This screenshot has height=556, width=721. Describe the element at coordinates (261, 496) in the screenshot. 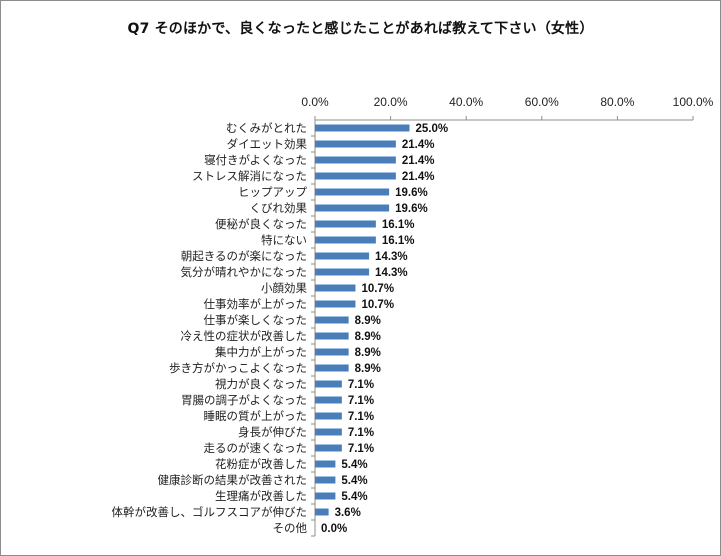

I see `category-label: 生理痛が改善した` at that location.